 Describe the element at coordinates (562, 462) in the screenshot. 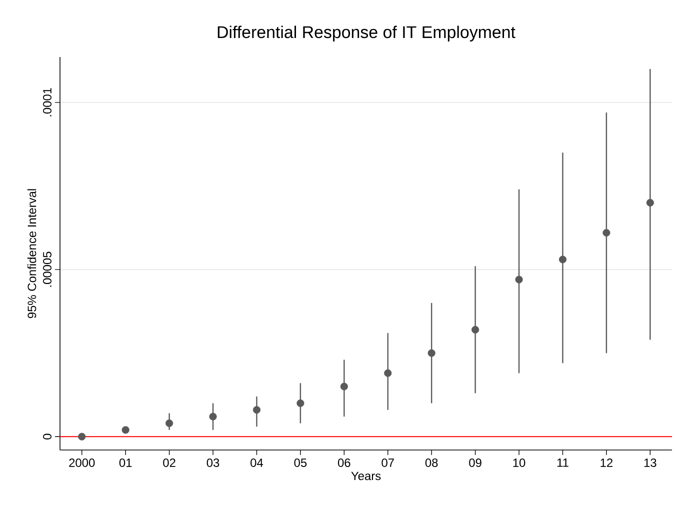

I see `x-tick-label: 11` at that location.